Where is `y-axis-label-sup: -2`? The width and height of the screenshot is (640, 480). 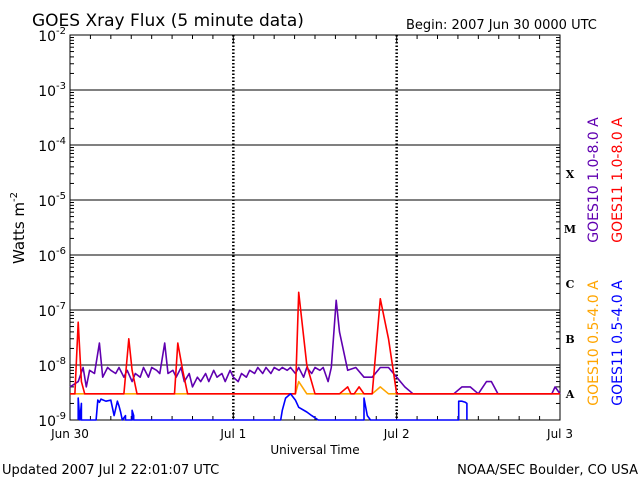 y-axis-label-sup: -2 is located at coordinates (14, 197).